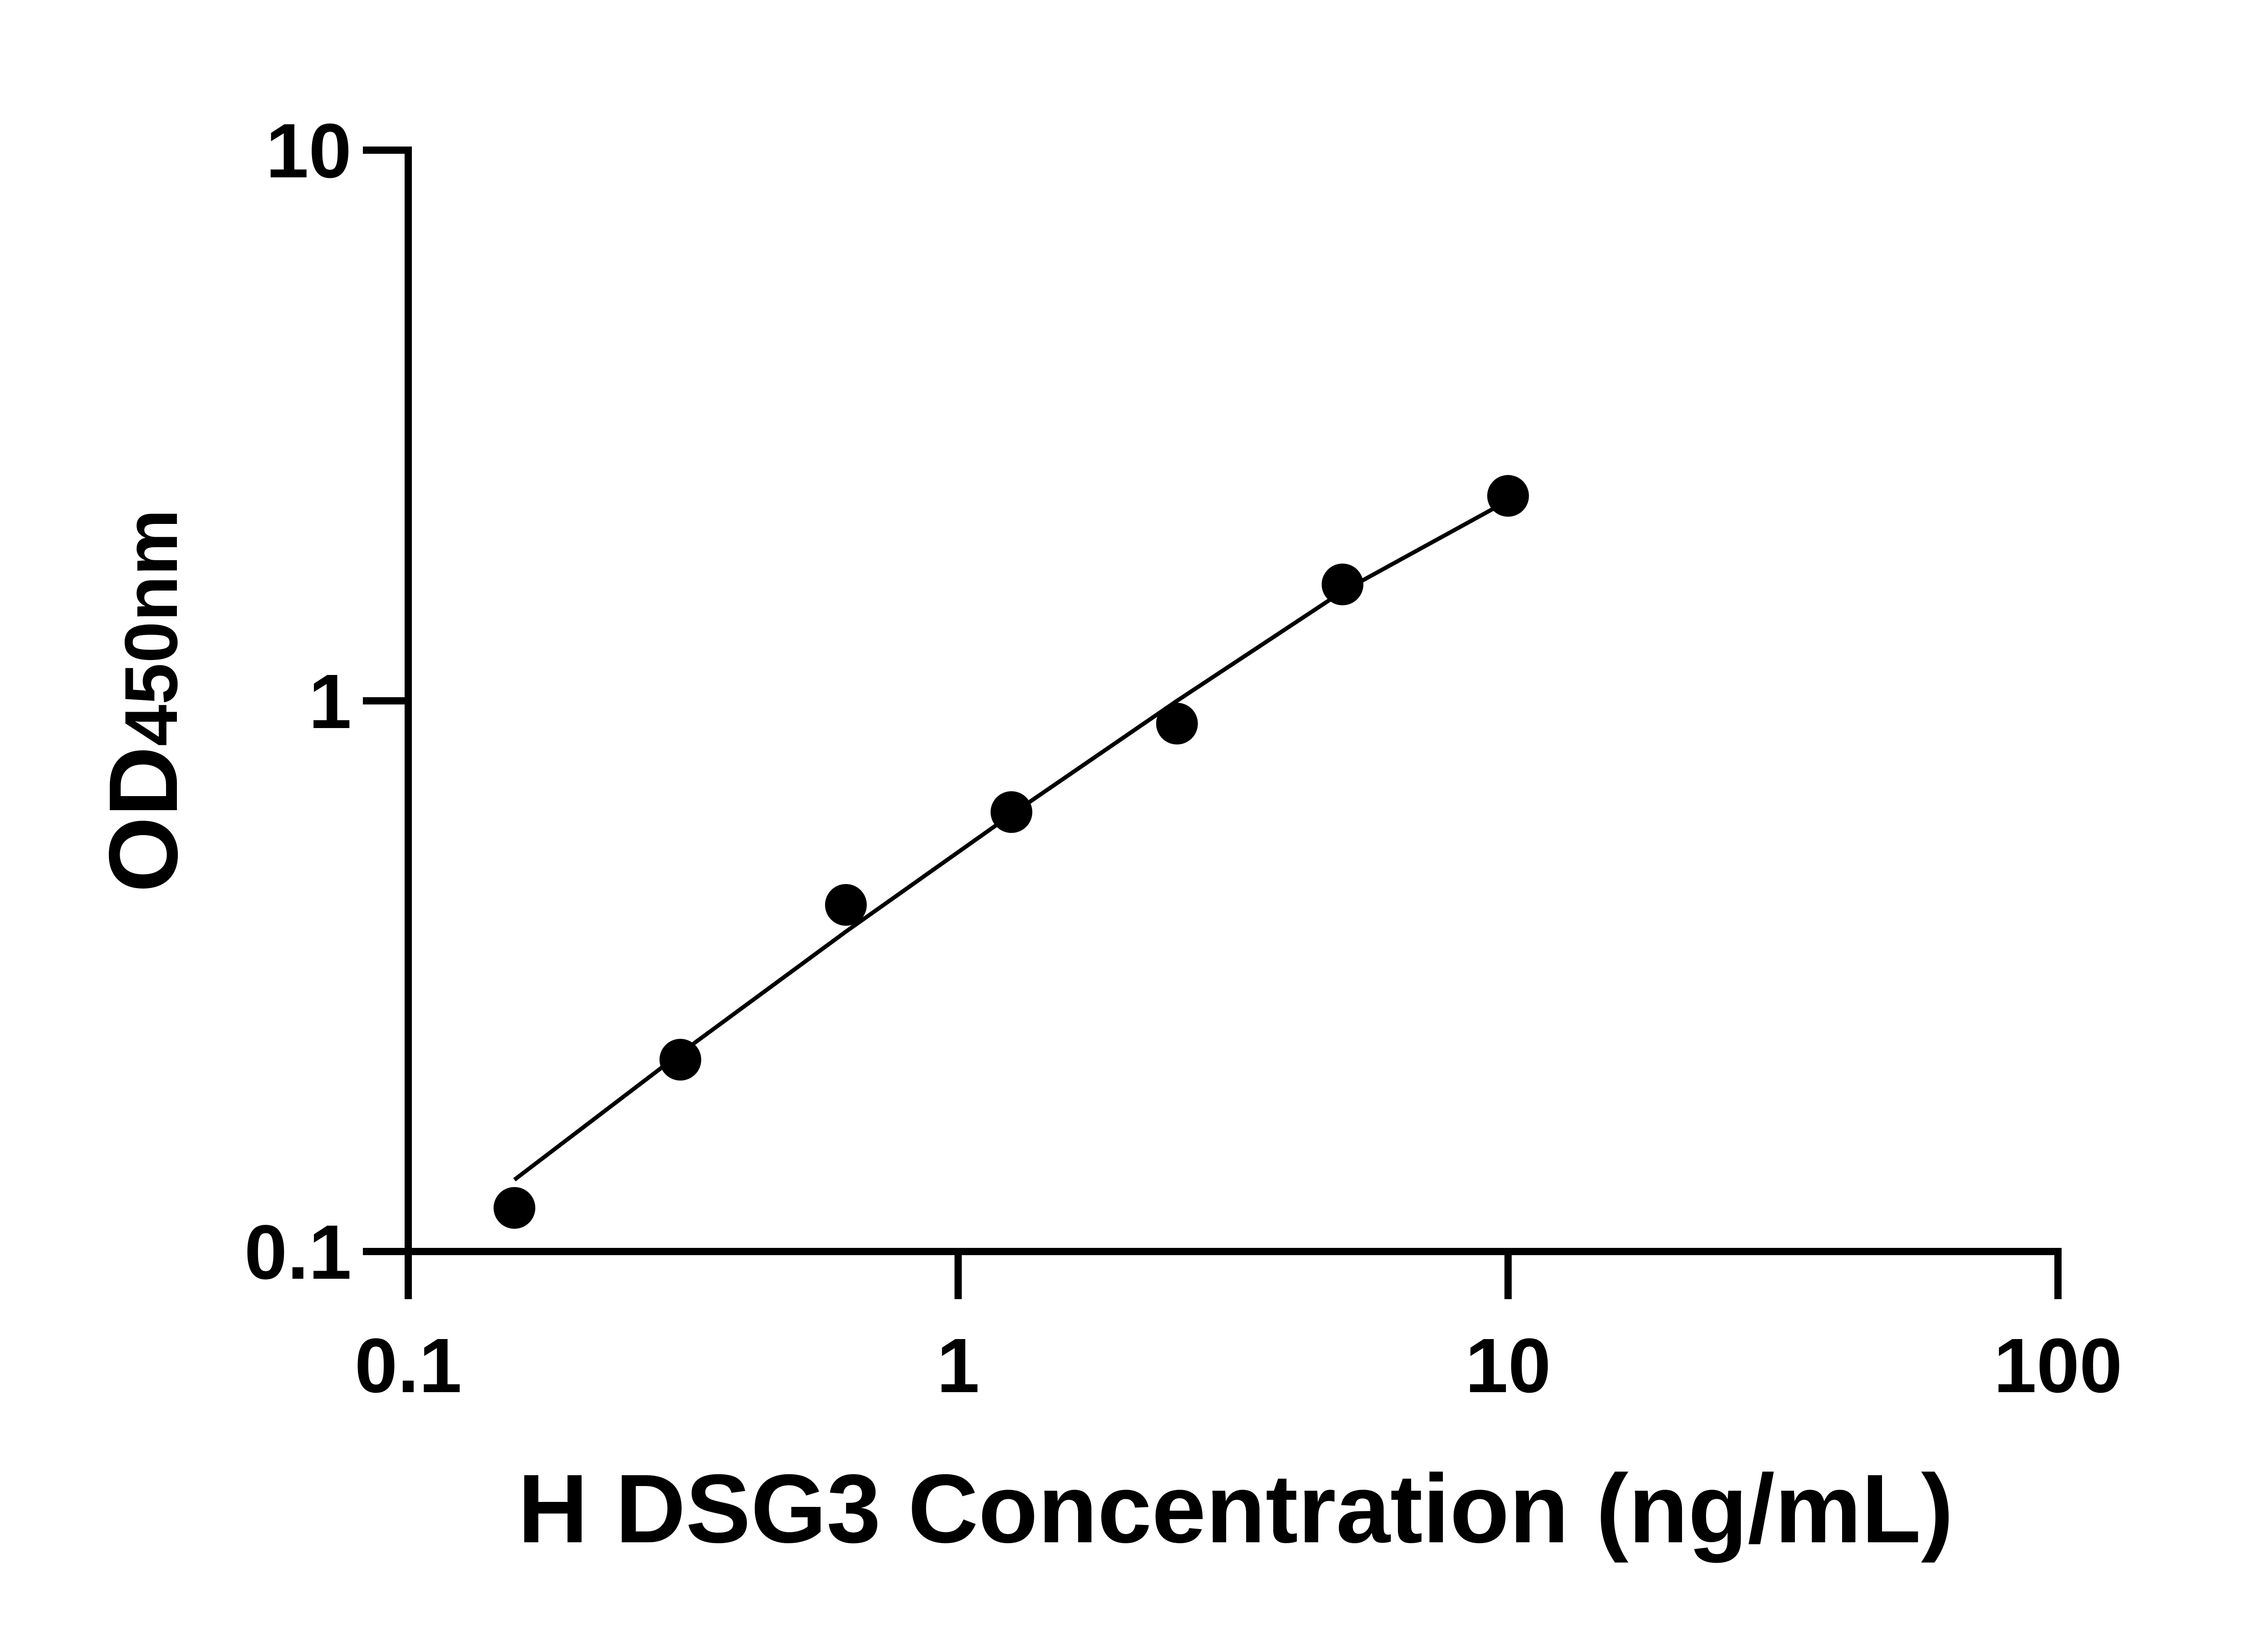 The height and width of the screenshot is (1633, 2268). I want to click on x-axis-title: H DSG3 Concentration (ng/mL), so click(1236, 1508).